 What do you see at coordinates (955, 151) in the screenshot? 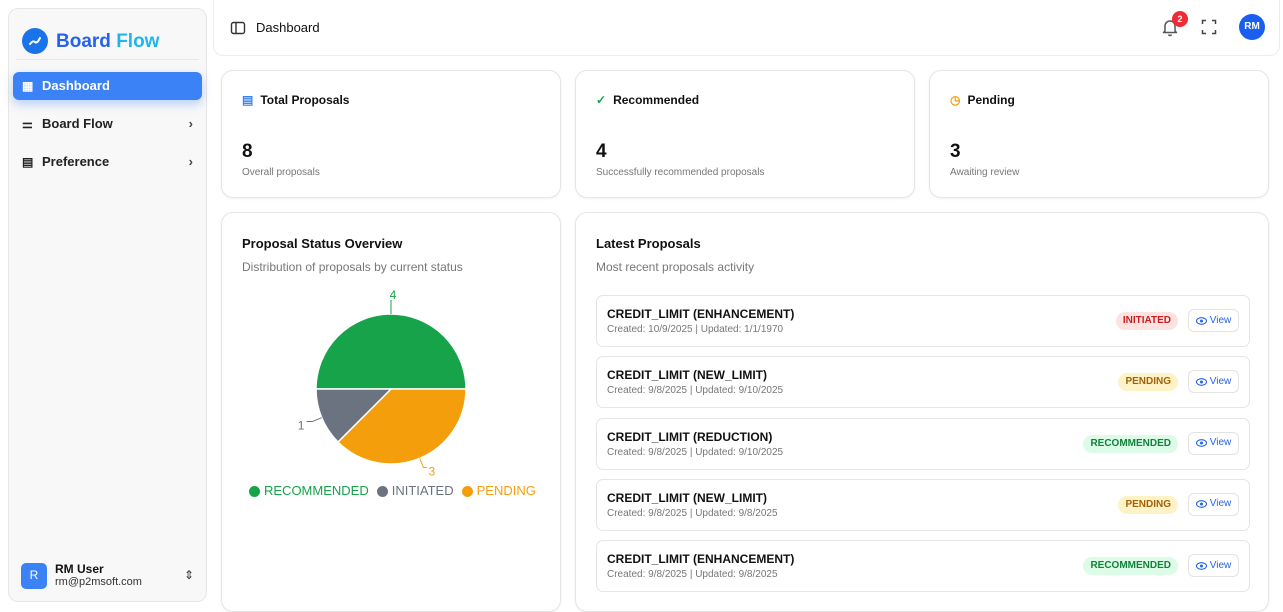
I see `stat-value: 3` at bounding box center [955, 151].